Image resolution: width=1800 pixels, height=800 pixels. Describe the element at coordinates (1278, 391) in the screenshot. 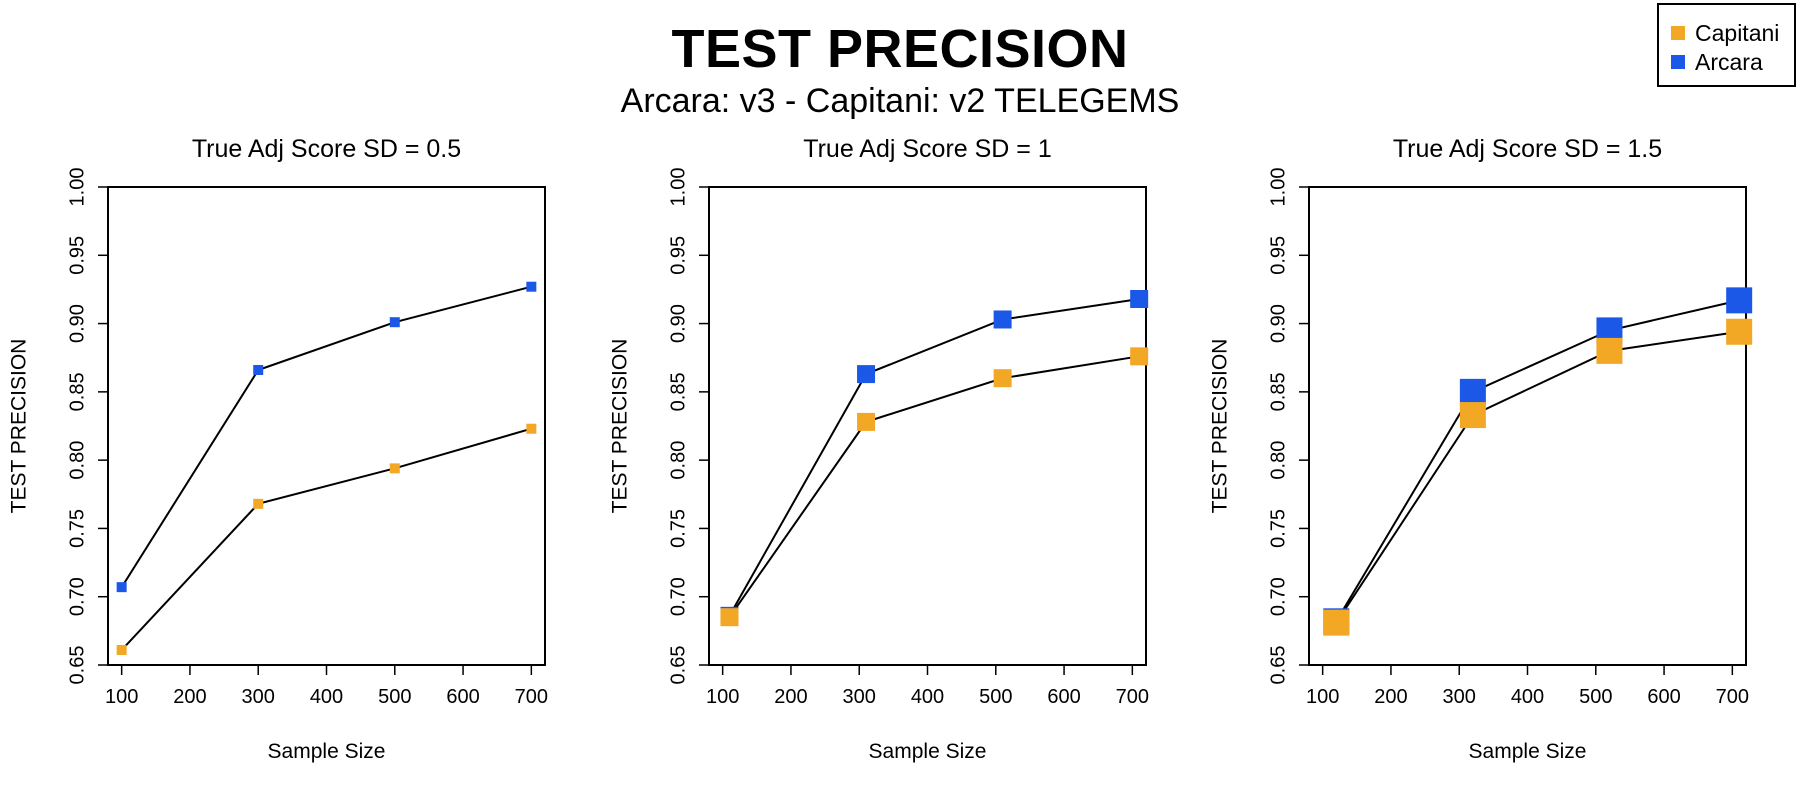

I see `panel-3-y-tick-label: 0.85` at that location.